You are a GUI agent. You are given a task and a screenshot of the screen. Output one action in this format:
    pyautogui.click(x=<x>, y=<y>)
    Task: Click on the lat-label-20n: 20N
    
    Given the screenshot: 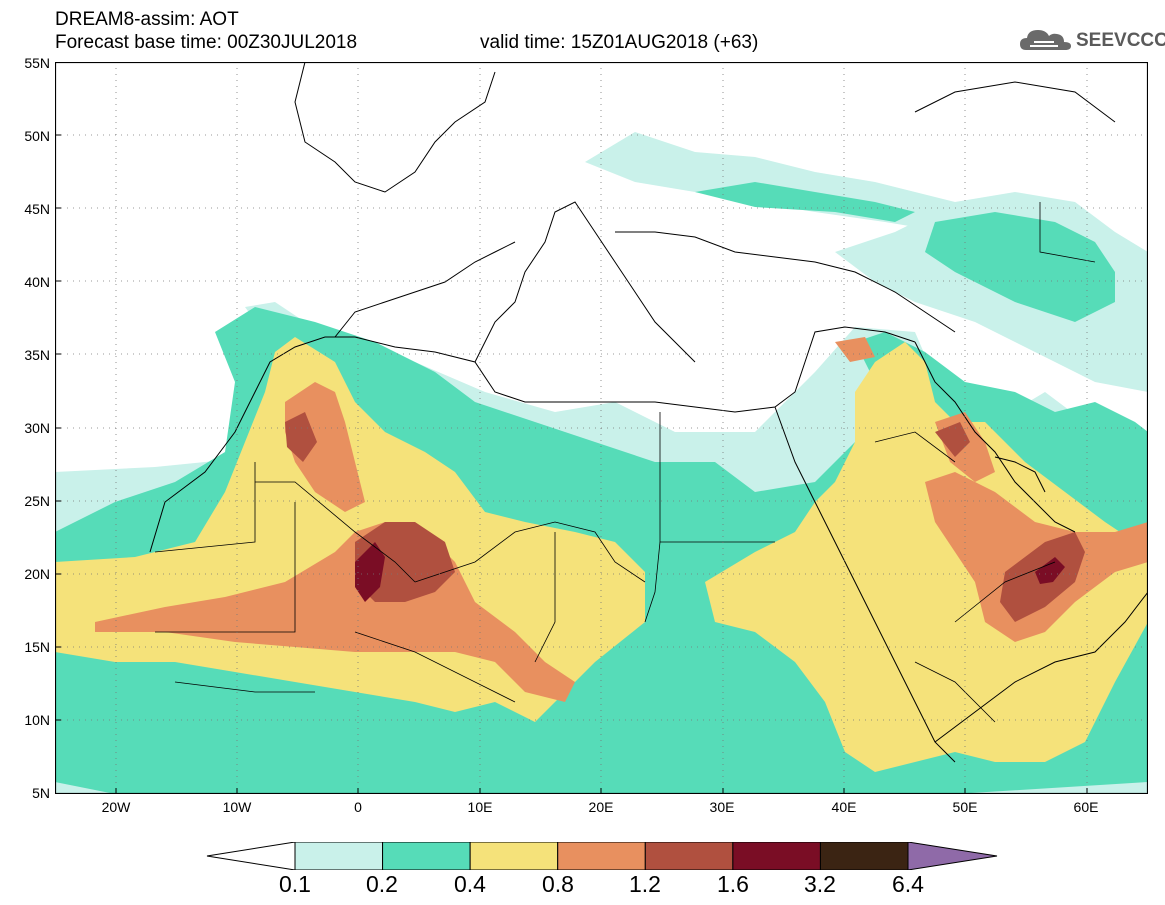 What is the action you would take?
    pyautogui.click(x=37, y=574)
    